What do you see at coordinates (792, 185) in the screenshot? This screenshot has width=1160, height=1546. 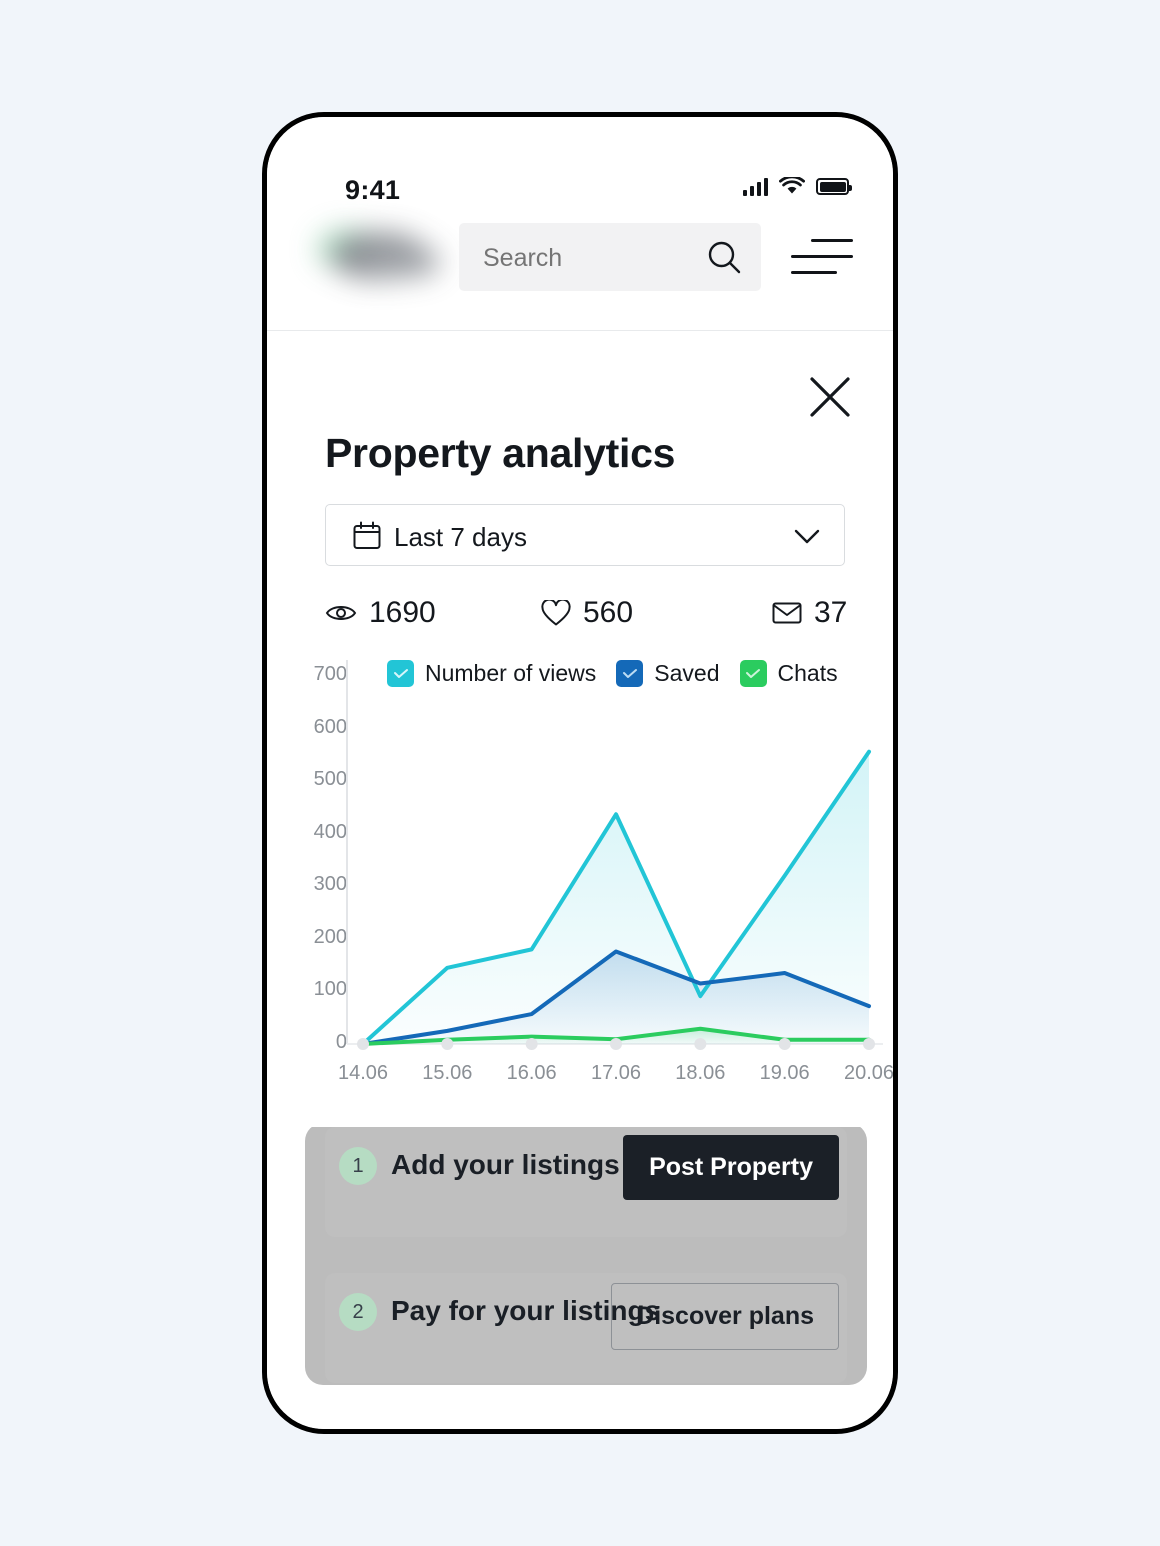 I see `wifi-icon` at bounding box center [792, 185].